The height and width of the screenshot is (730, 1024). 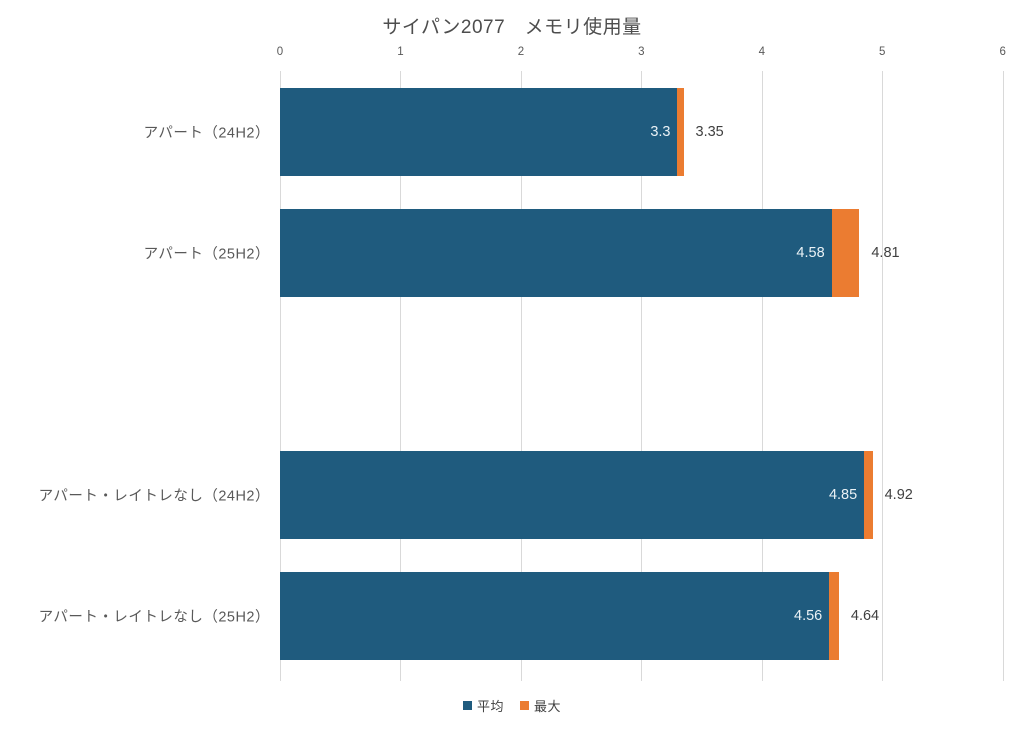 I want to click on value-label-average: 4.56, so click(x=808, y=615).